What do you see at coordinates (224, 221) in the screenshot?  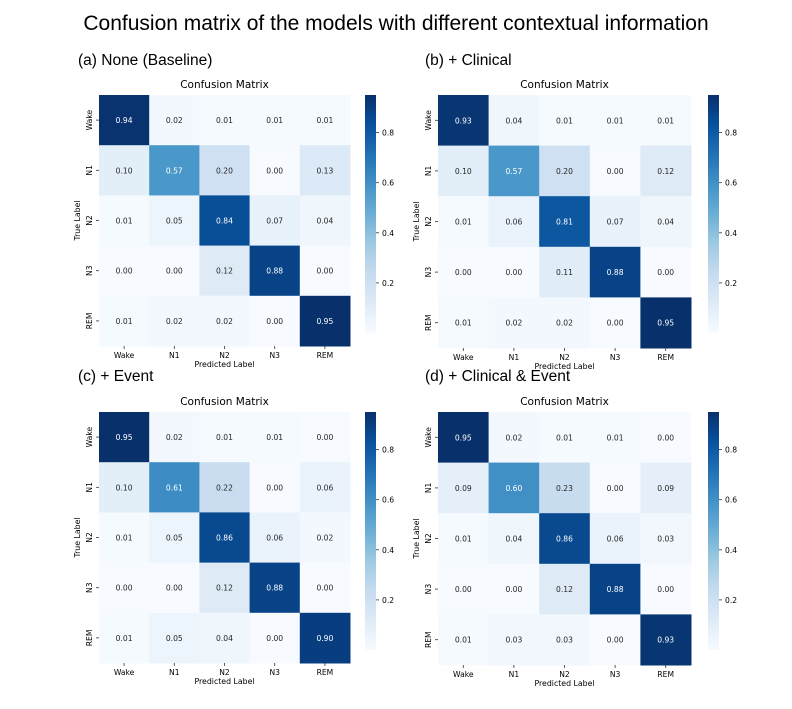 I see `cell-value-label: 0.84` at bounding box center [224, 221].